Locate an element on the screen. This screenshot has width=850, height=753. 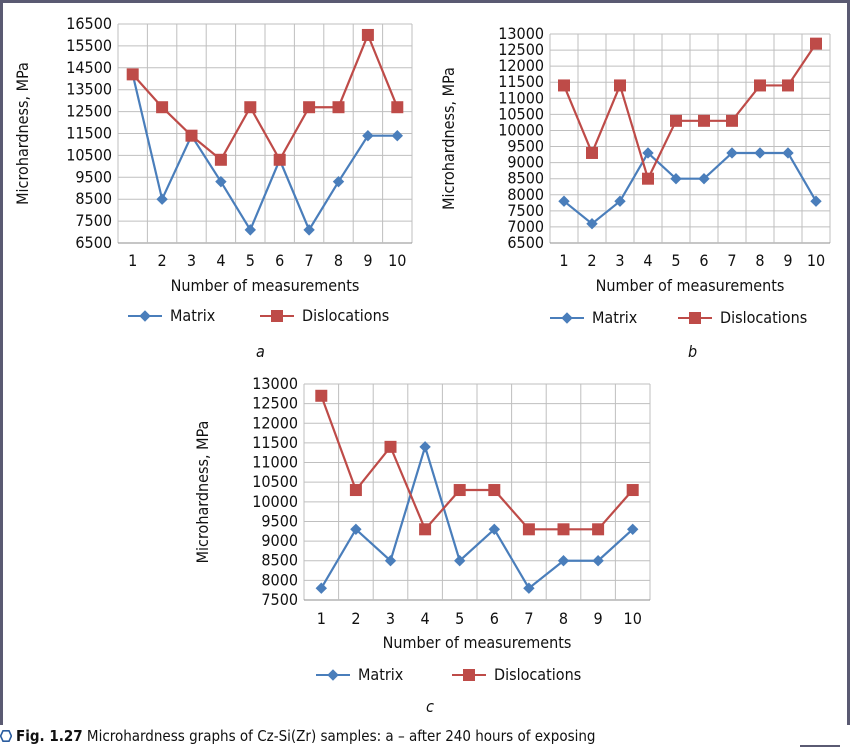
y-tick-label: 7500 is located at coordinates (93, 220).